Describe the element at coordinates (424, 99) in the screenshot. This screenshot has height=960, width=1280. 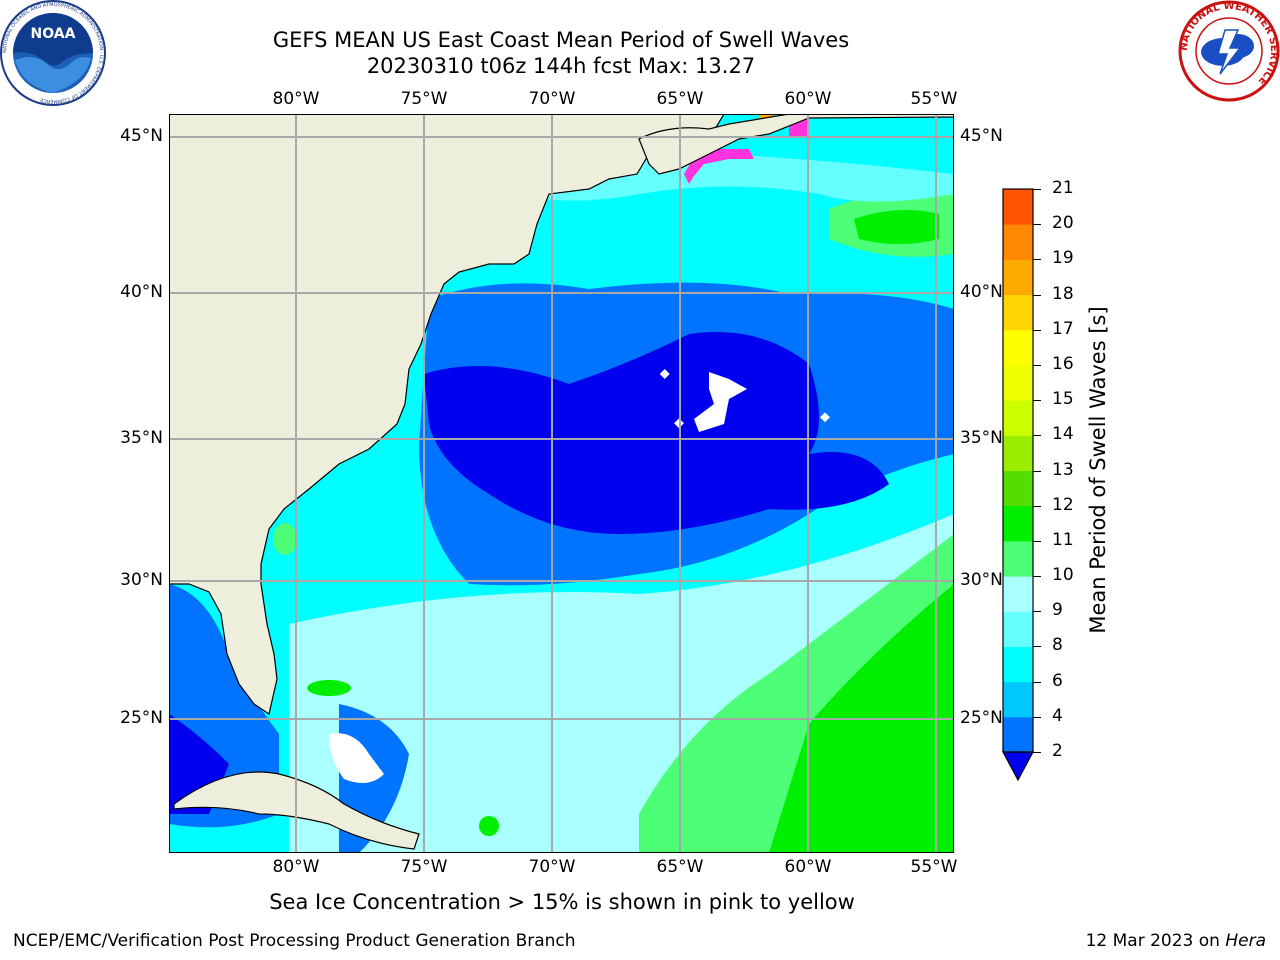
I see `lon-label-top: 75°W` at that location.